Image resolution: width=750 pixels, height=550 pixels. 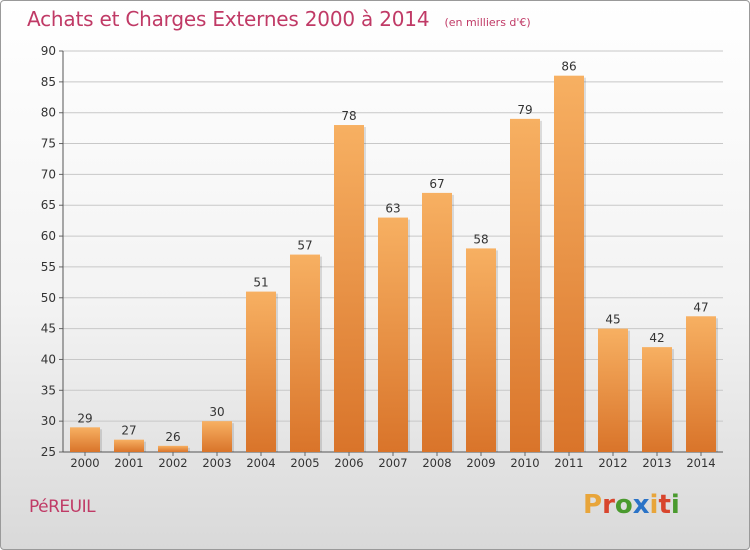 What do you see at coordinates (664, 505) in the screenshot?
I see `logo-letter: t` at bounding box center [664, 505].